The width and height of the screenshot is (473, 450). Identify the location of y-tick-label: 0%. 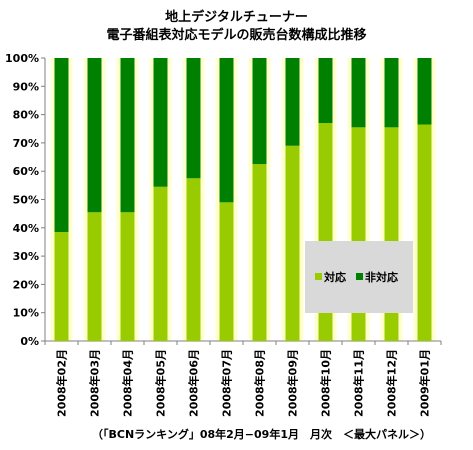
(29, 341).